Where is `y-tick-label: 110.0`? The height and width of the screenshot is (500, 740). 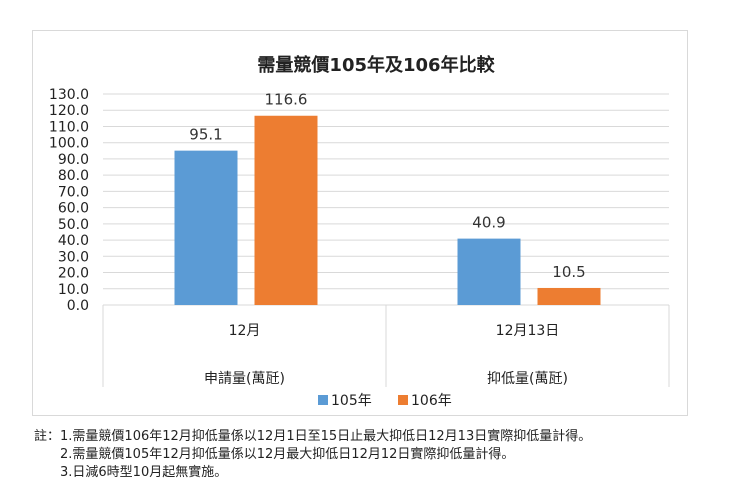 y-tick-label: 110.0 is located at coordinates (69, 127).